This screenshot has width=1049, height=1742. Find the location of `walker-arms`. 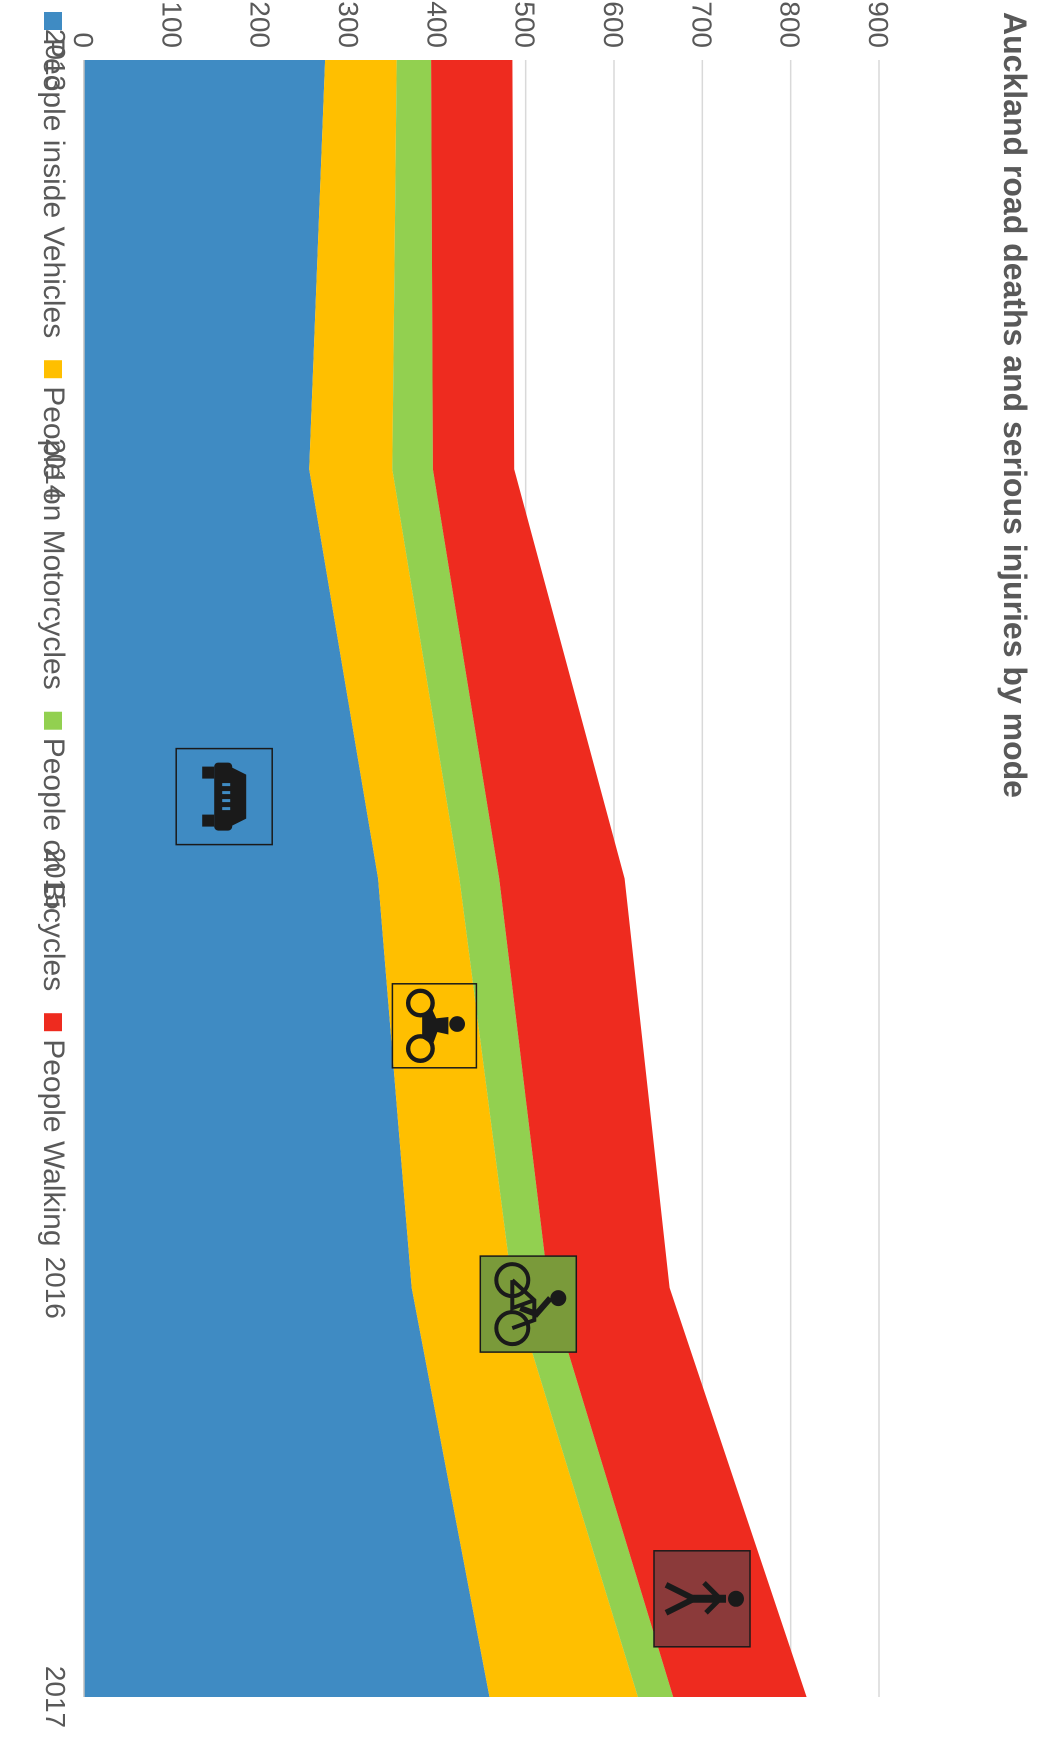

walker-arms is located at coordinates (712, 1598).